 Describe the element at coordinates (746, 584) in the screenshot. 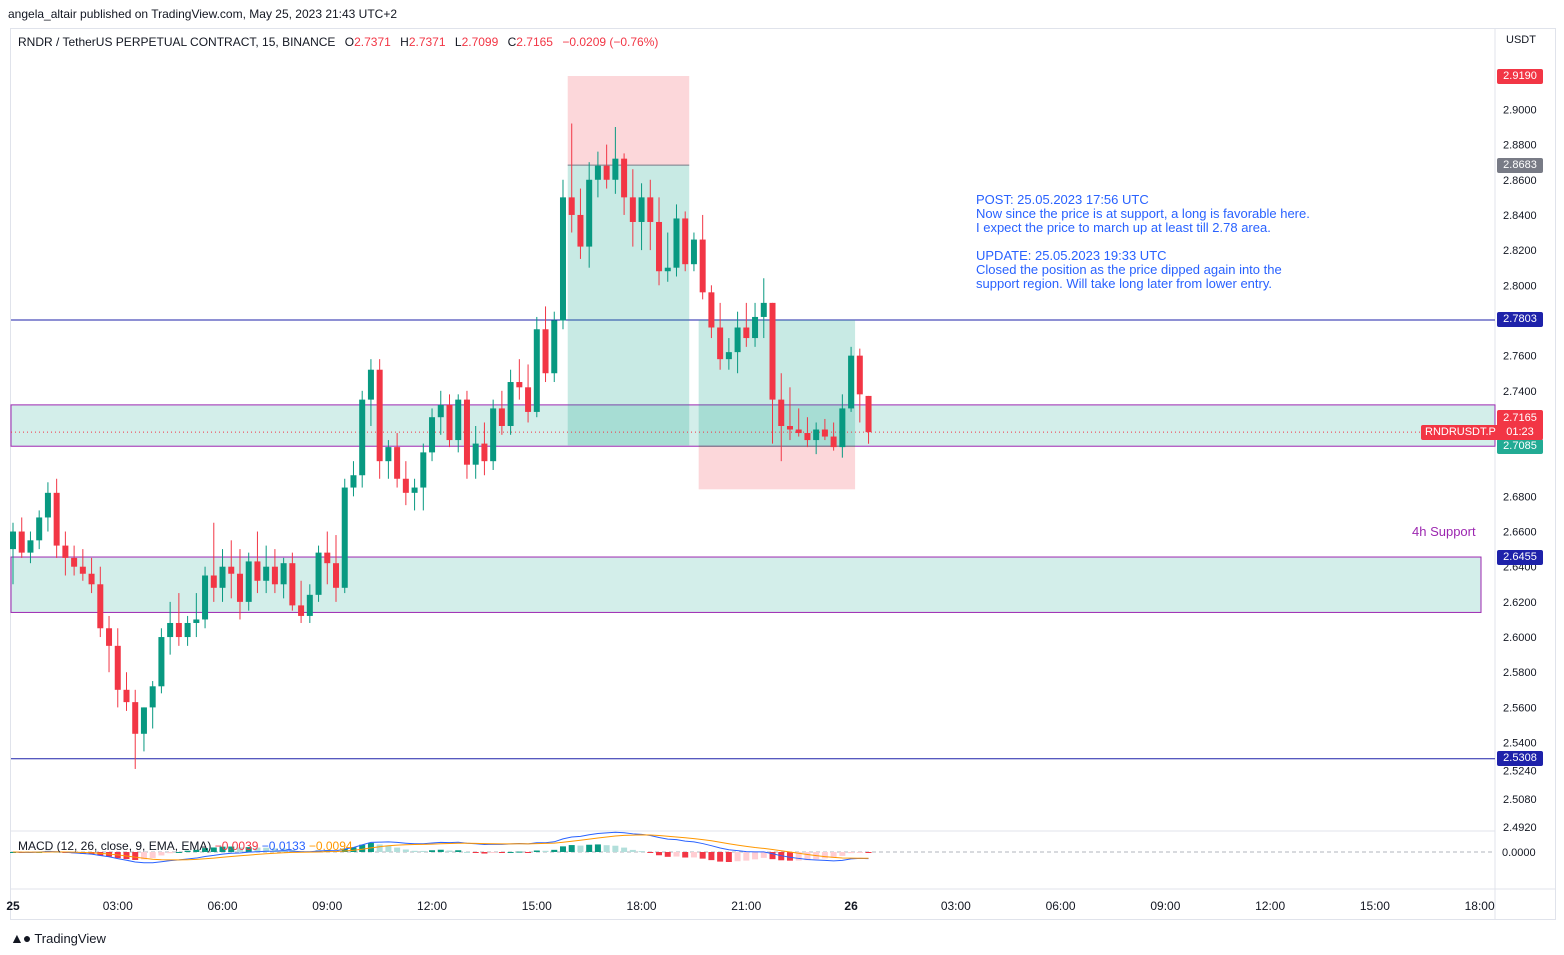

I see `support-zone` at that location.